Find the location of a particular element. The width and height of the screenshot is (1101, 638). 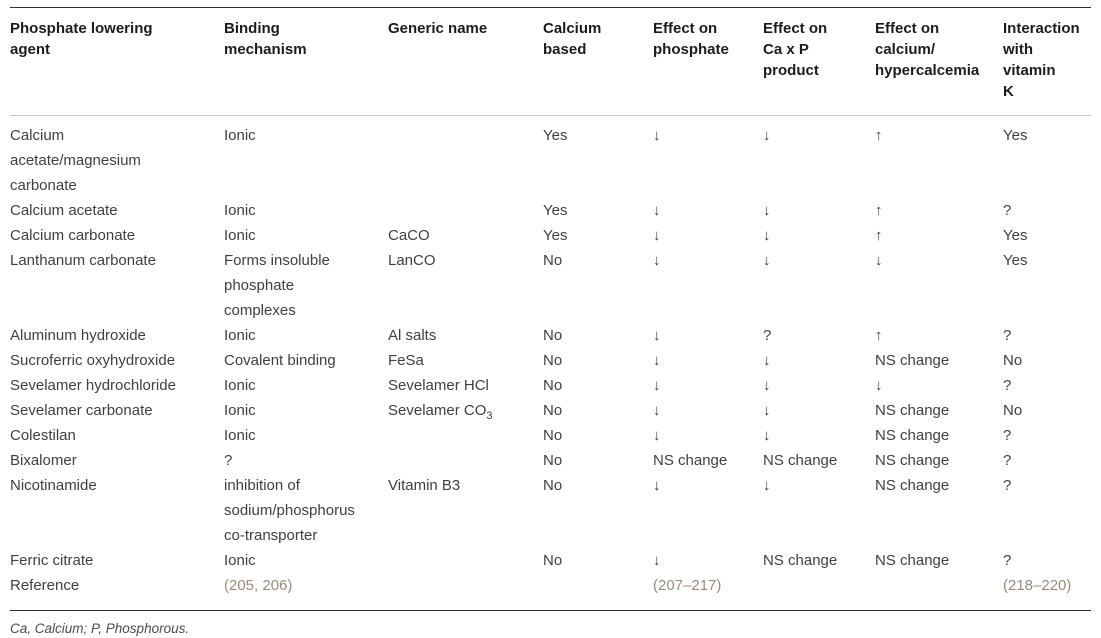

cell-calcium-based: Yes is located at coordinates (598, 157).